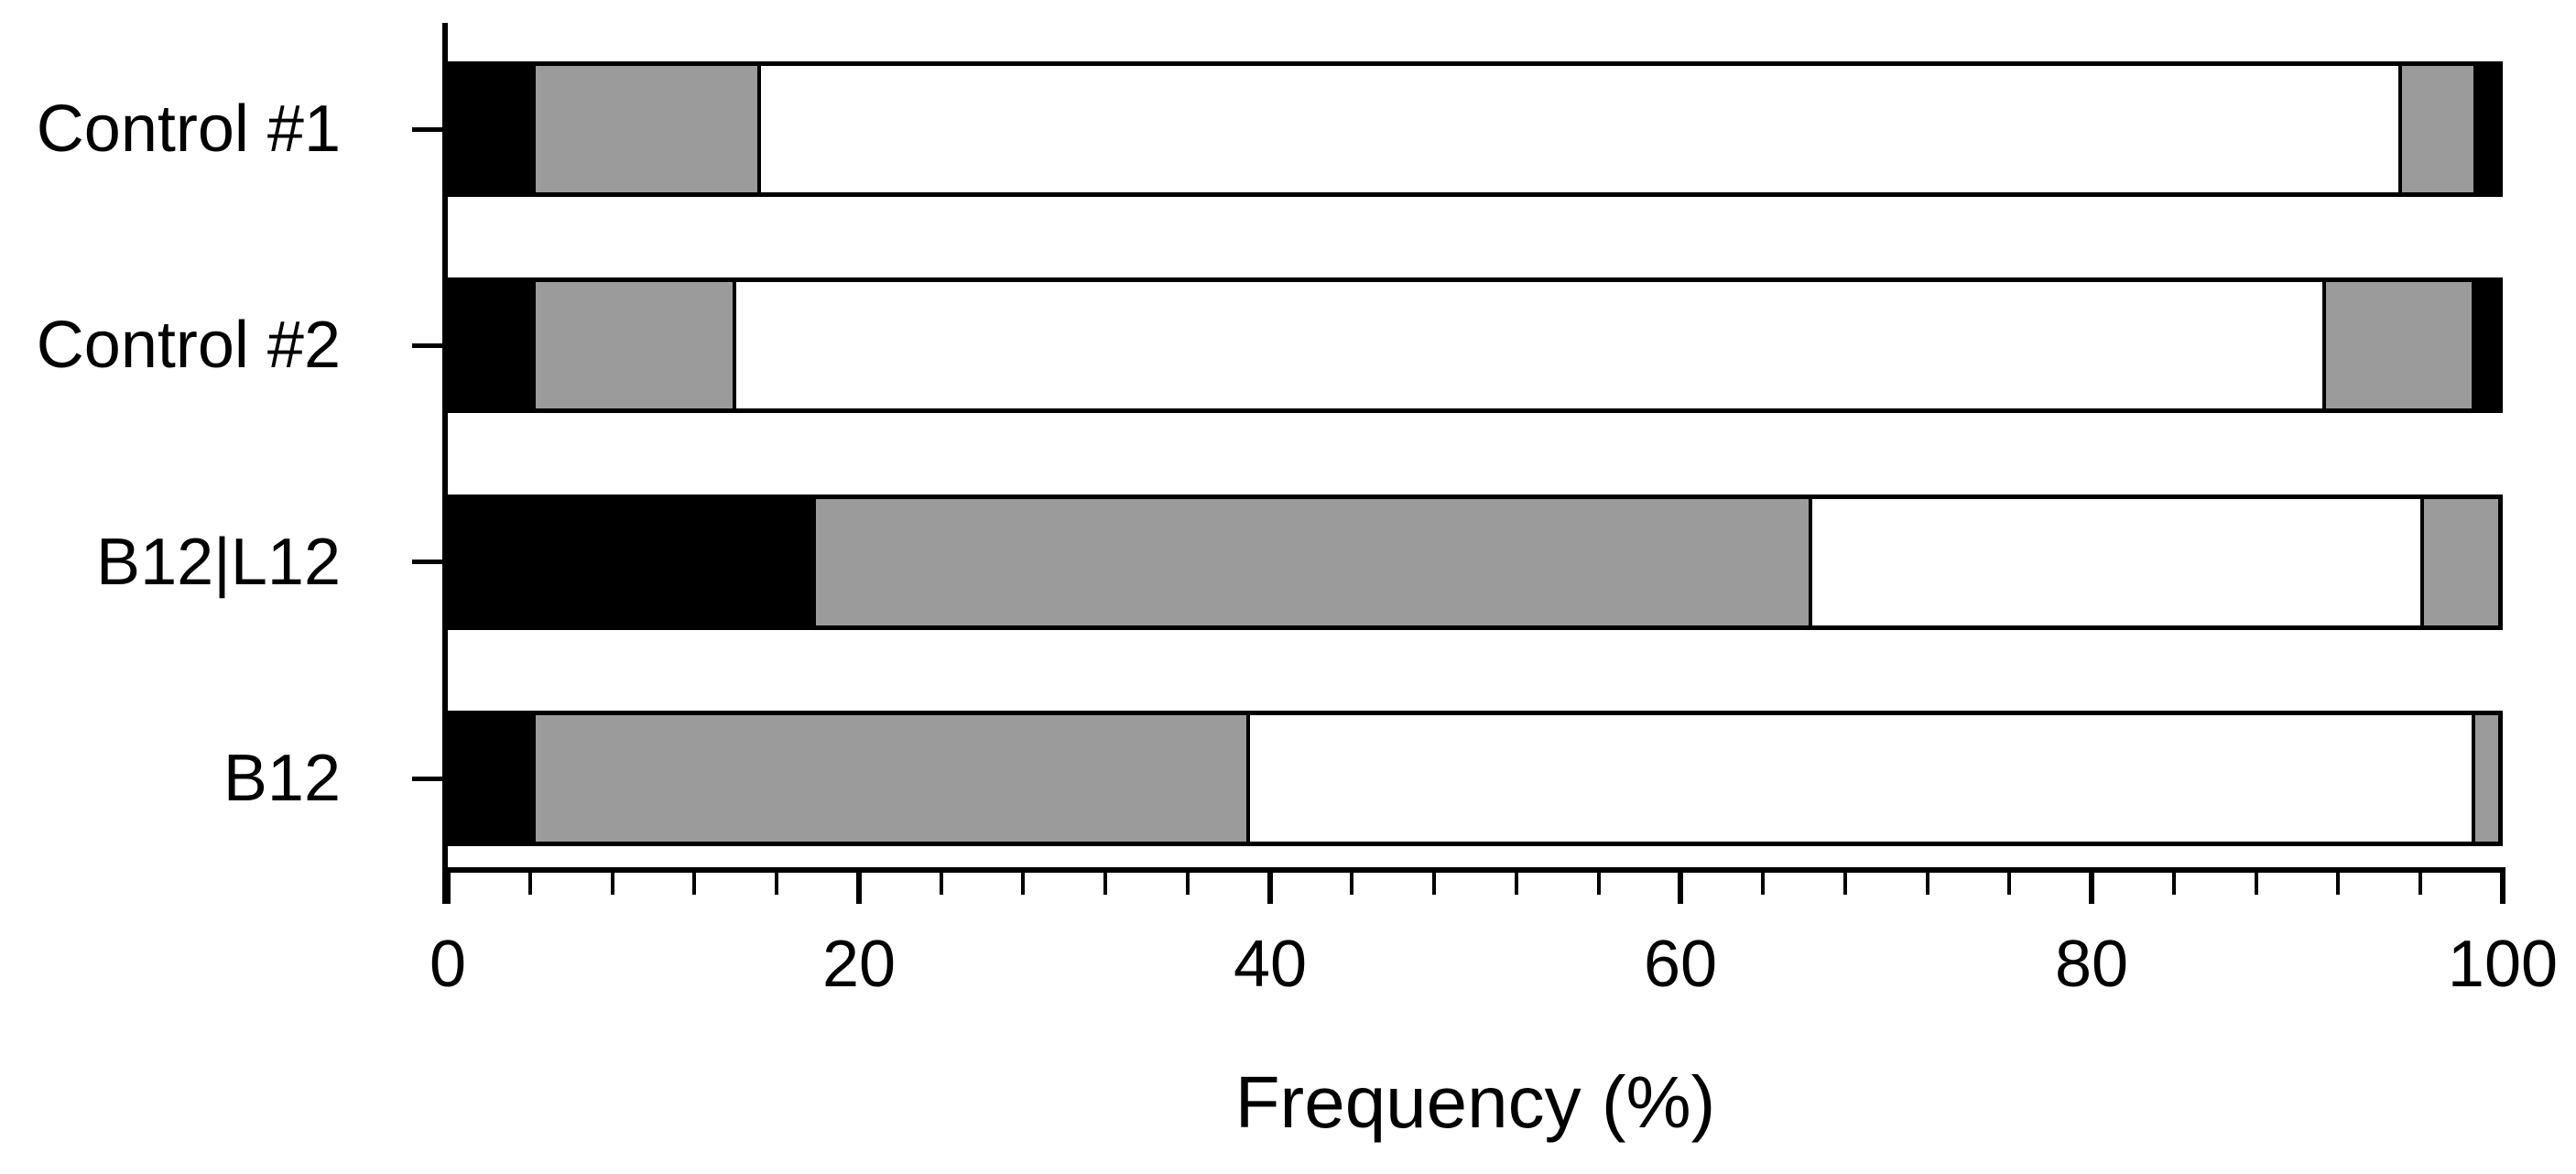  I want to click on x-tick-label: 60, so click(1680, 964).